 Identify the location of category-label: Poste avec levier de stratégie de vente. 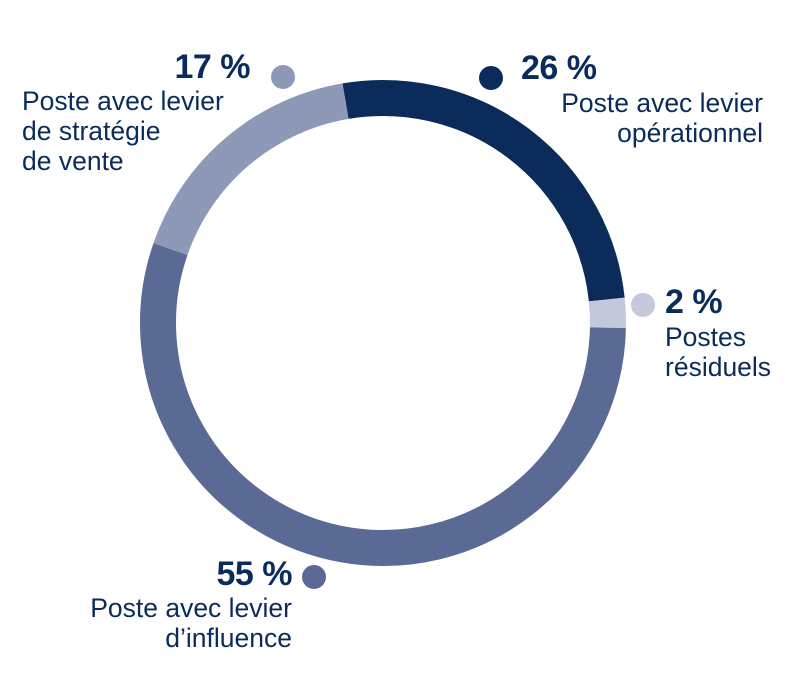
(123, 131).